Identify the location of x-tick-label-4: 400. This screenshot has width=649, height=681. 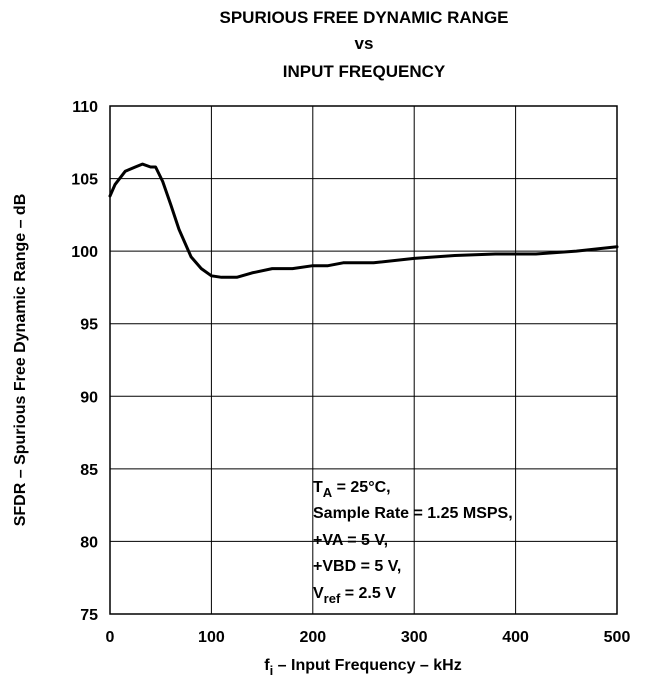
(515, 637).